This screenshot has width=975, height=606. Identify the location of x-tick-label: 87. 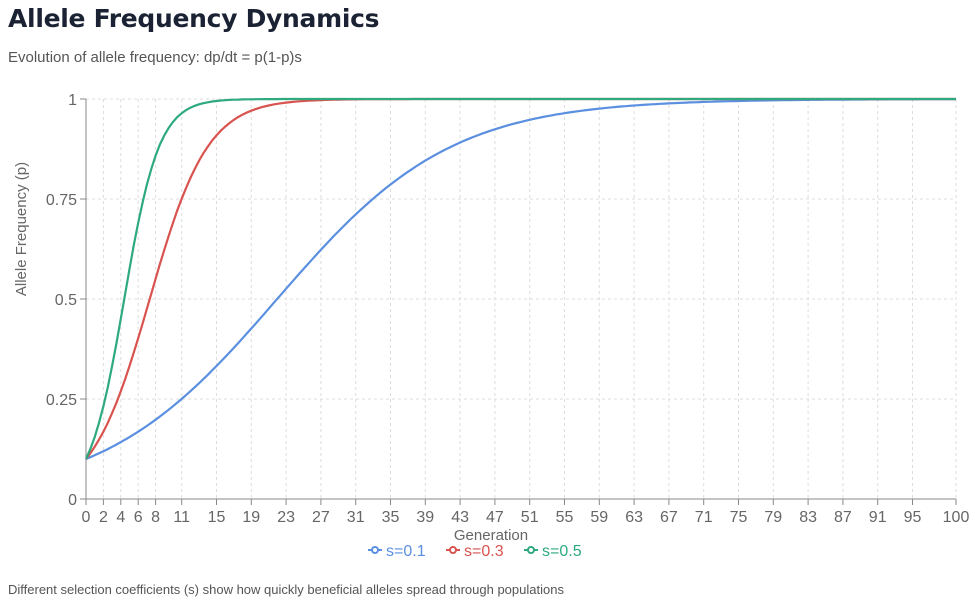
(843, 517).